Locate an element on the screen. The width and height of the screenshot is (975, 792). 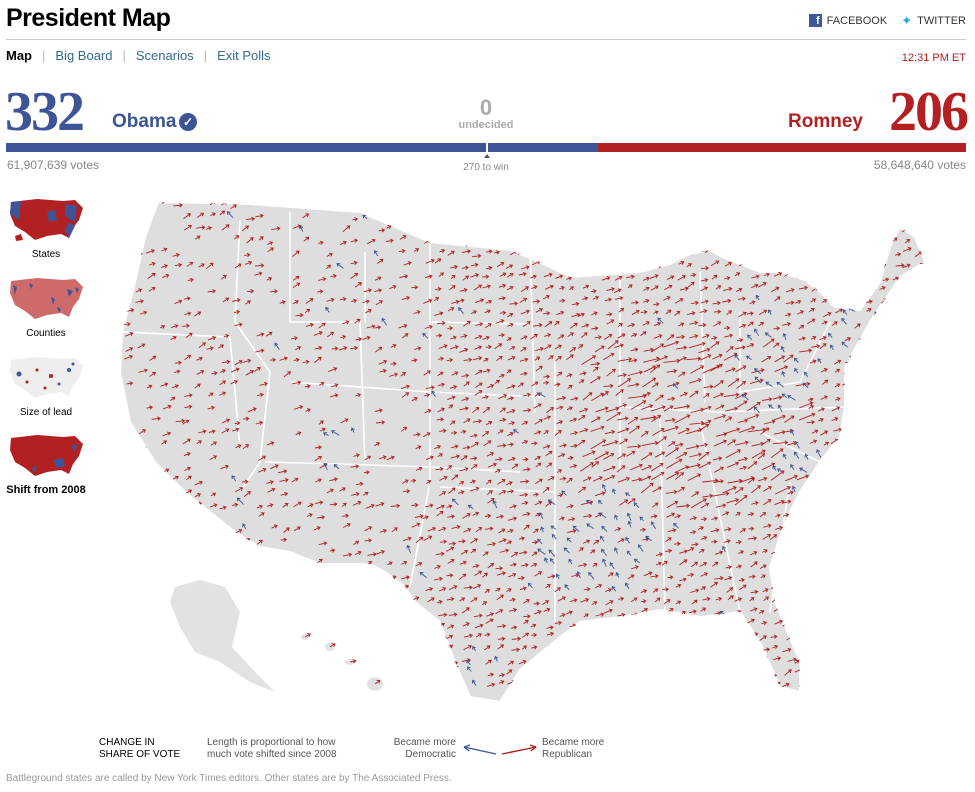
view-counties: Counties is located at coordinates (46, 307).